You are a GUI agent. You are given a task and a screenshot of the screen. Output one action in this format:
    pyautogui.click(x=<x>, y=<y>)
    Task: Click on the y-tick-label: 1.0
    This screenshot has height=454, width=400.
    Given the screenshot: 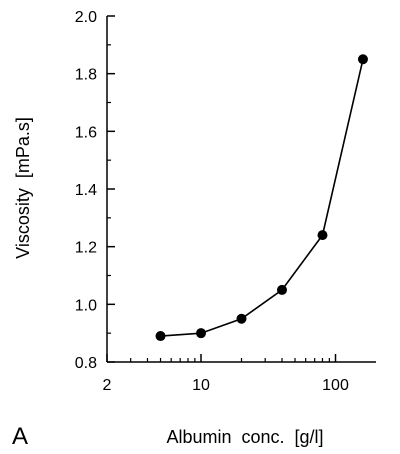 What is the action you would take?
    pyautogui.click(x=86, y=305)
    